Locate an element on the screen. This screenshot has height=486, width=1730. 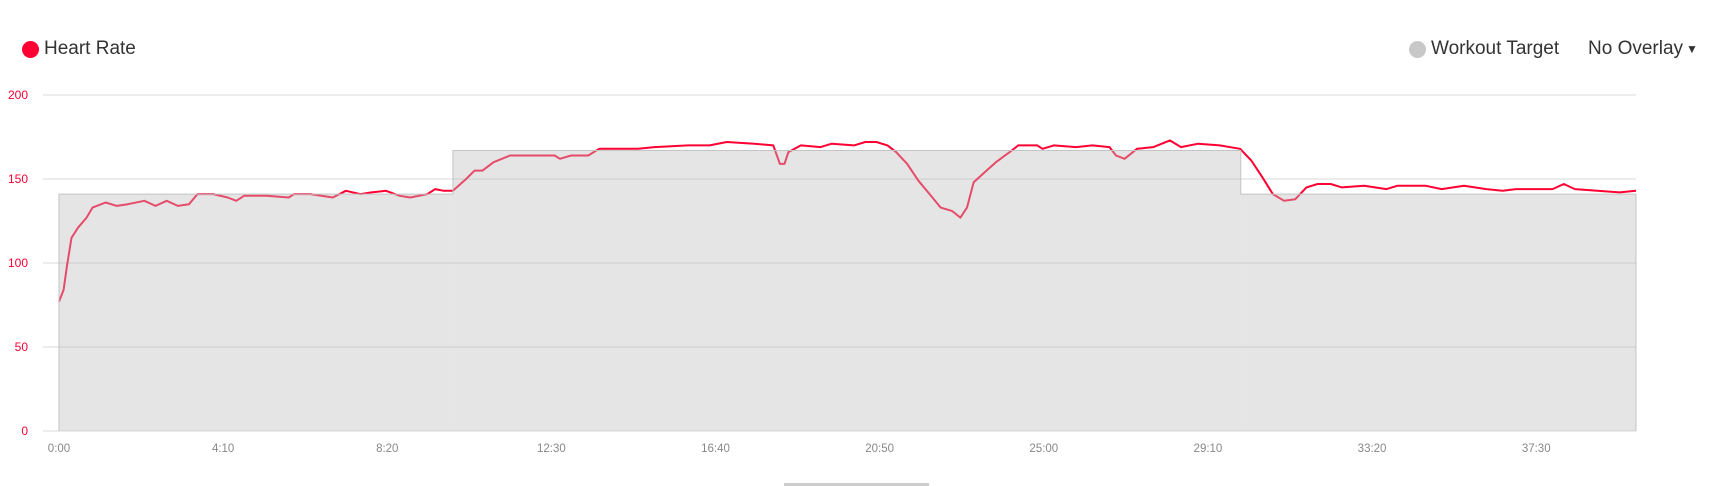
y-tick-label: 0 is located at coordinates (24, 431).